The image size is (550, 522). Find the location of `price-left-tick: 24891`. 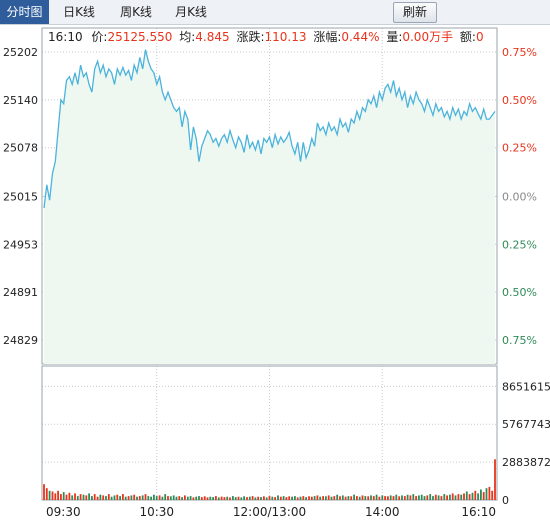

price-left-tick: 24891 is located at coordinates (20, 292).